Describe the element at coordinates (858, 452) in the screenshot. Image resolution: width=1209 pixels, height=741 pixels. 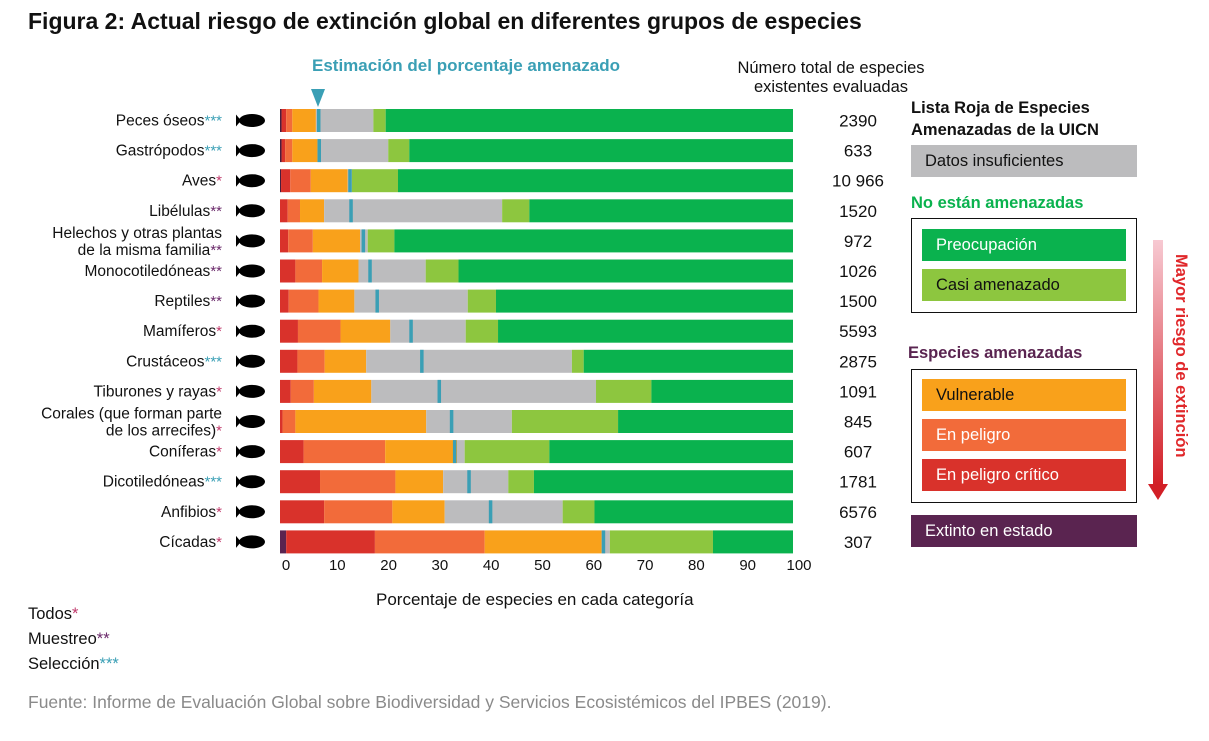
I see `species-count: 607` at that location.